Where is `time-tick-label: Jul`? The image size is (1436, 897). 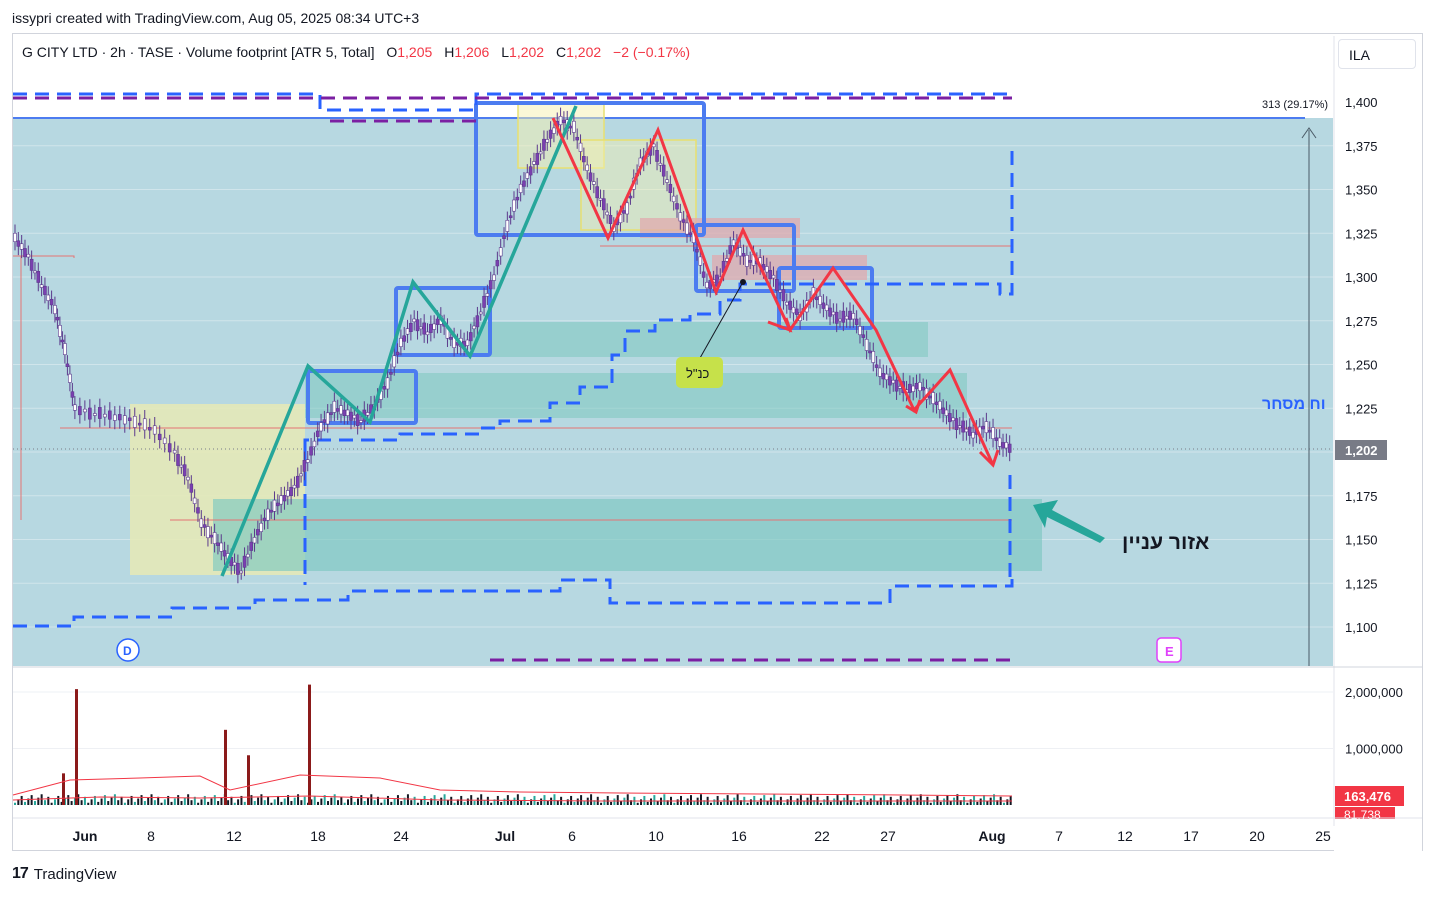 time-tick-label: Jul is located at coordinates (505, 836).